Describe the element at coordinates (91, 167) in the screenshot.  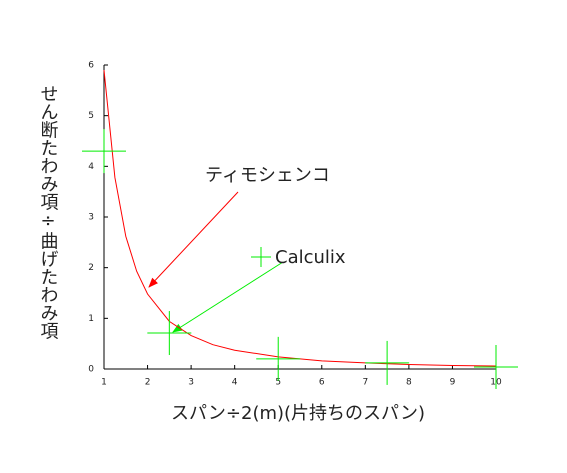
I see `y-tick-label: 4` at that location.